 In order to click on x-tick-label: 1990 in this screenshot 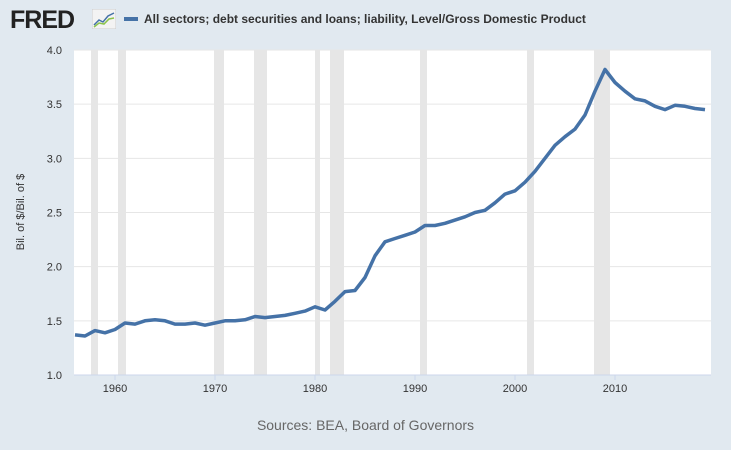, I will do `click(415, 389)`.